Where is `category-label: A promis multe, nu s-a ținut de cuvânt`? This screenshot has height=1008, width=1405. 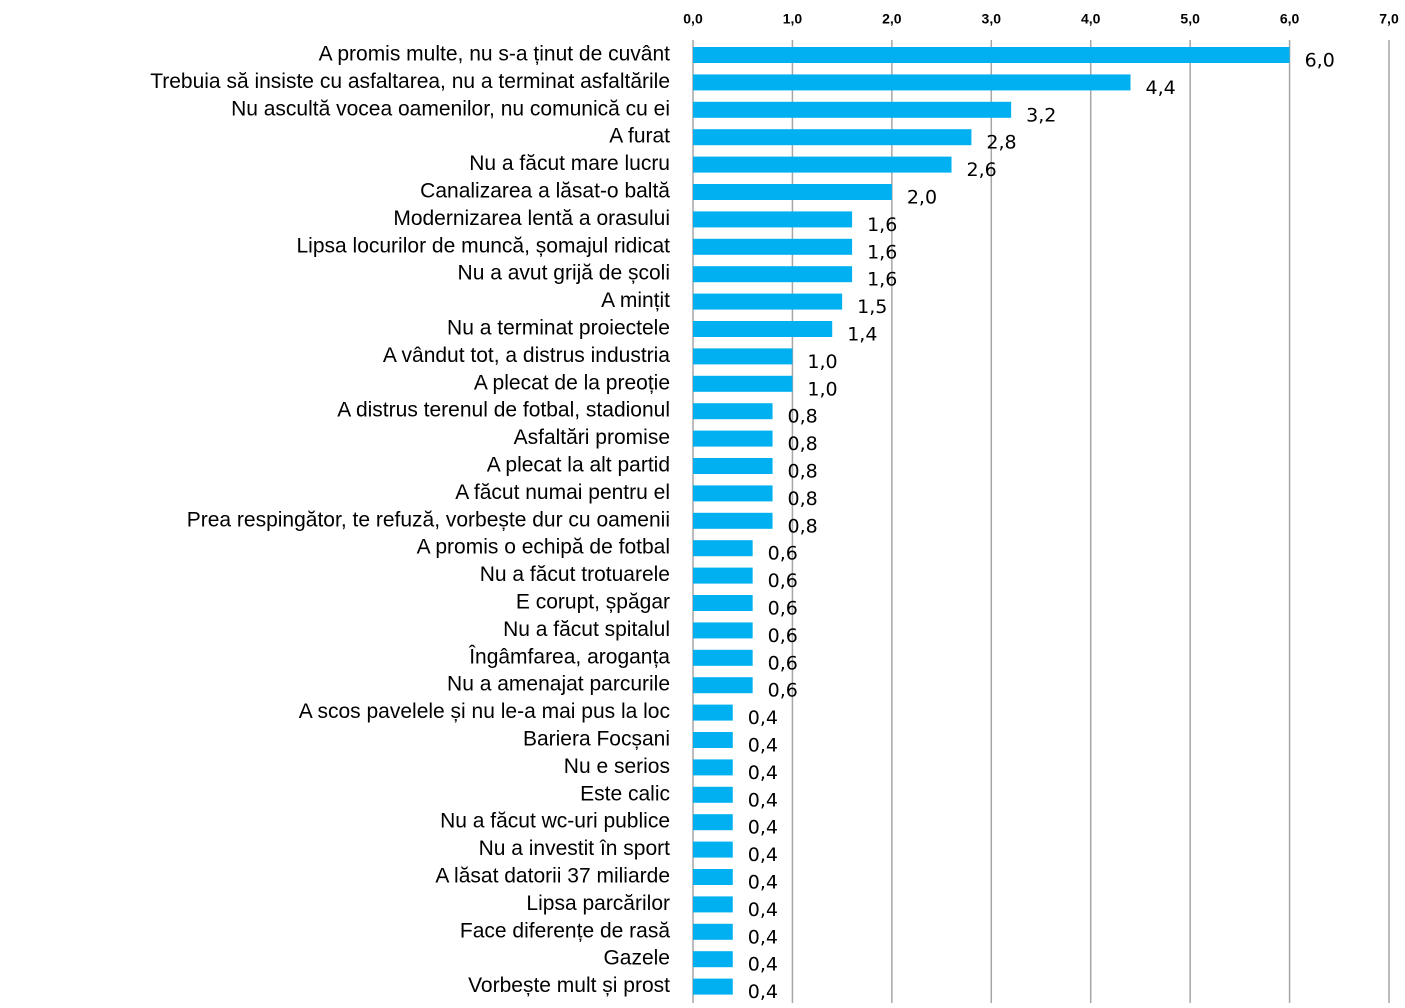
category-label: A promis multe, nu s-a ținut de cuvânt is located at coordinates (495, 54).